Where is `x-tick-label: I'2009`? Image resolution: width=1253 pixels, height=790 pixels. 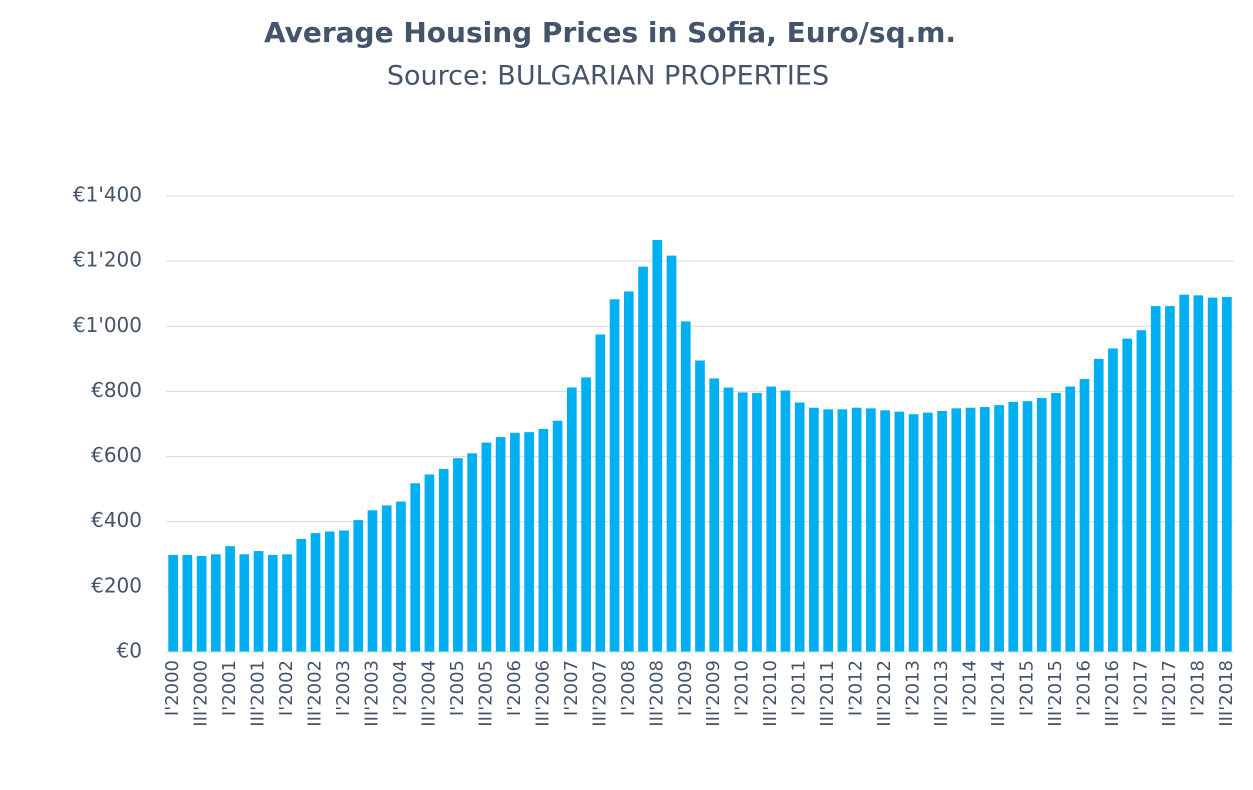
x-tick-label: I'2009 is located at coordinates (685, 688).